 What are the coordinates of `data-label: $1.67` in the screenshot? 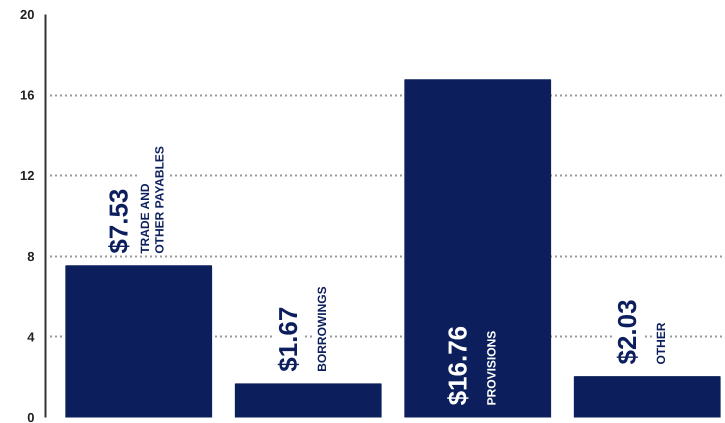 It's located at (287, 339).